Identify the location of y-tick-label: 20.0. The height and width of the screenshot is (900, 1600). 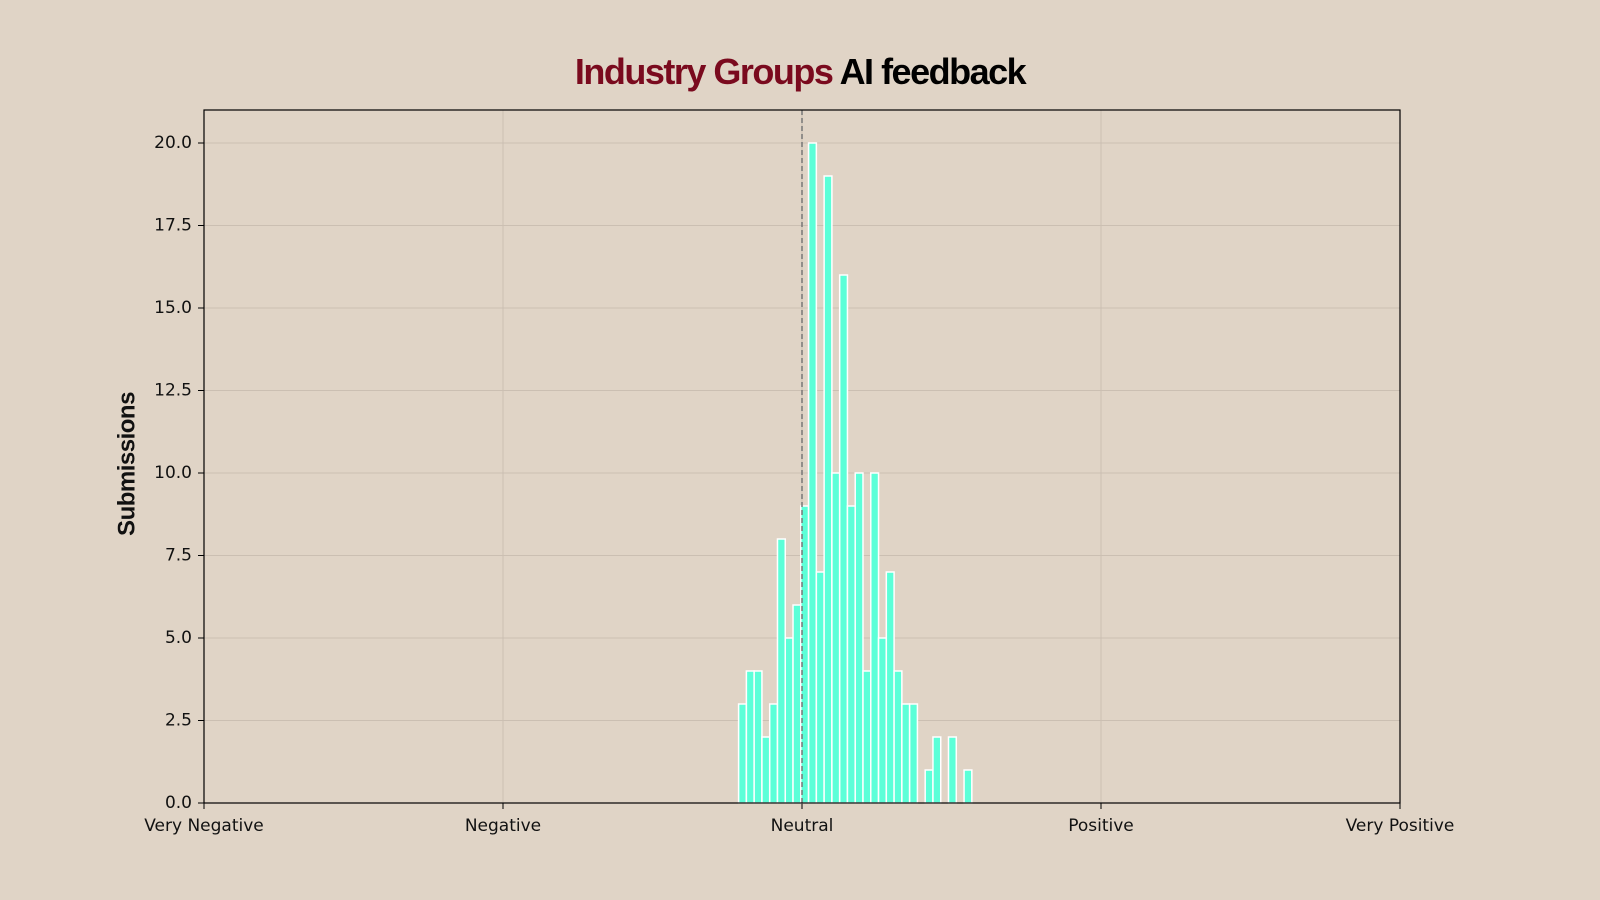
(173, 143).